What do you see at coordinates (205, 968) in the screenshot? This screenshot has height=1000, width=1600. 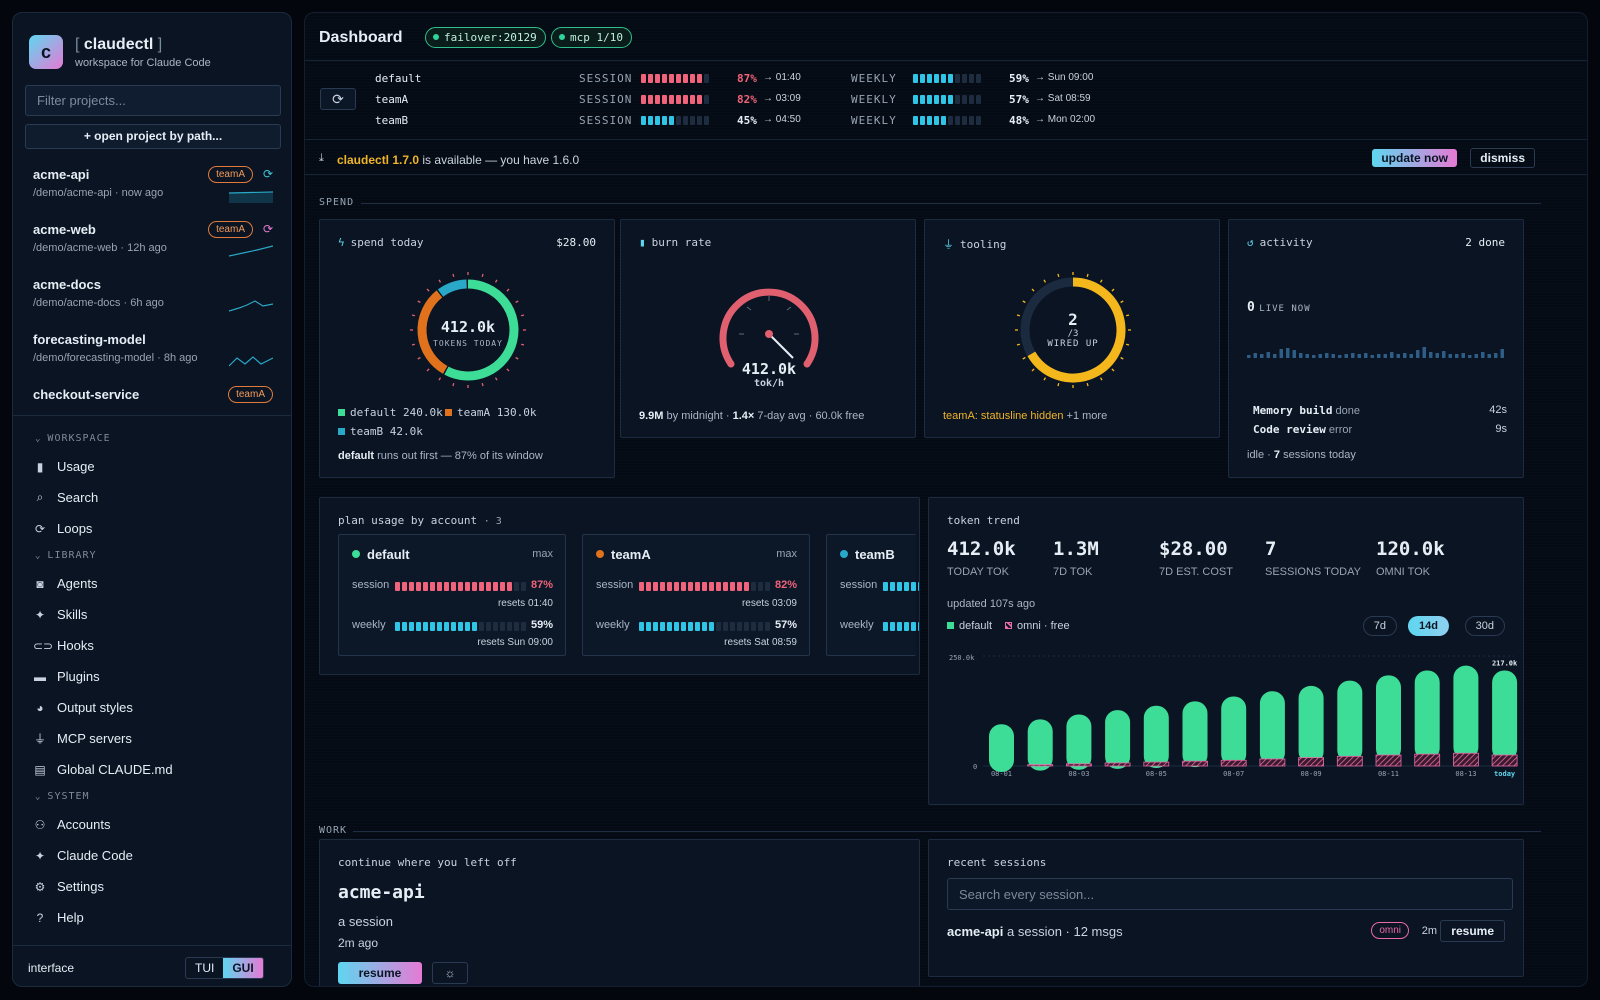 I see `interface-option-tui: TUI` at bounding box center [205, 968].